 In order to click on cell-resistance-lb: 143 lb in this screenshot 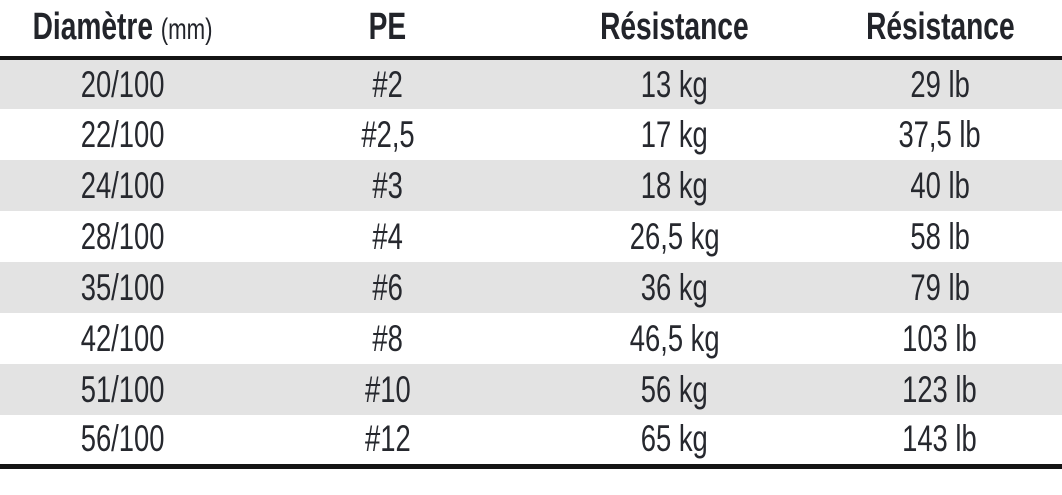, I will do `click(939, 442)`.